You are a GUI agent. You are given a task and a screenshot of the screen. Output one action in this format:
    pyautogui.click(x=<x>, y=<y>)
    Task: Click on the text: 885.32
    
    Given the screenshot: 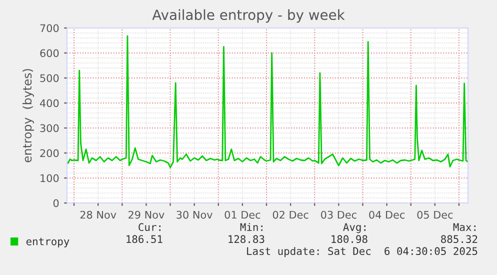 What is the action you would take?
    pyautogui.click(x=459, y=239)
    